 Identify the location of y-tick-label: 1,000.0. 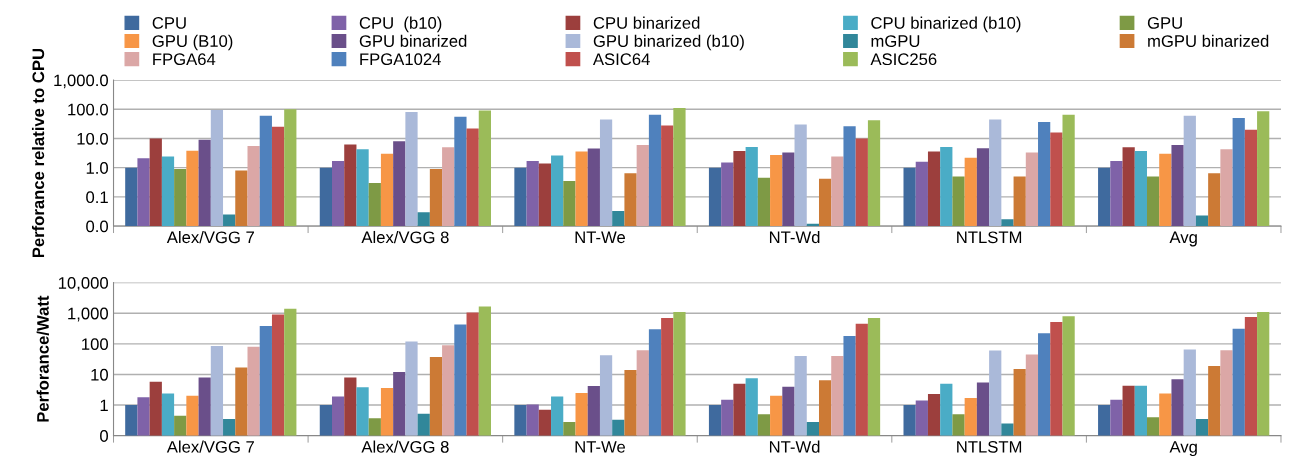
(81, 81).